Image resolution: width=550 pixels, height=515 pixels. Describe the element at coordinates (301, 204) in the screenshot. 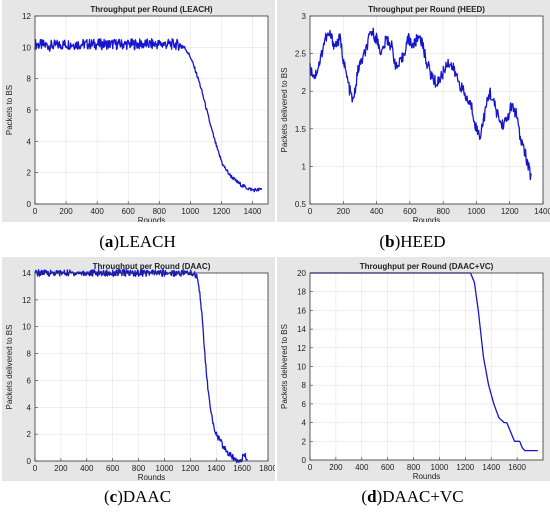

I see `y-tick-label: 0.5` at that location.